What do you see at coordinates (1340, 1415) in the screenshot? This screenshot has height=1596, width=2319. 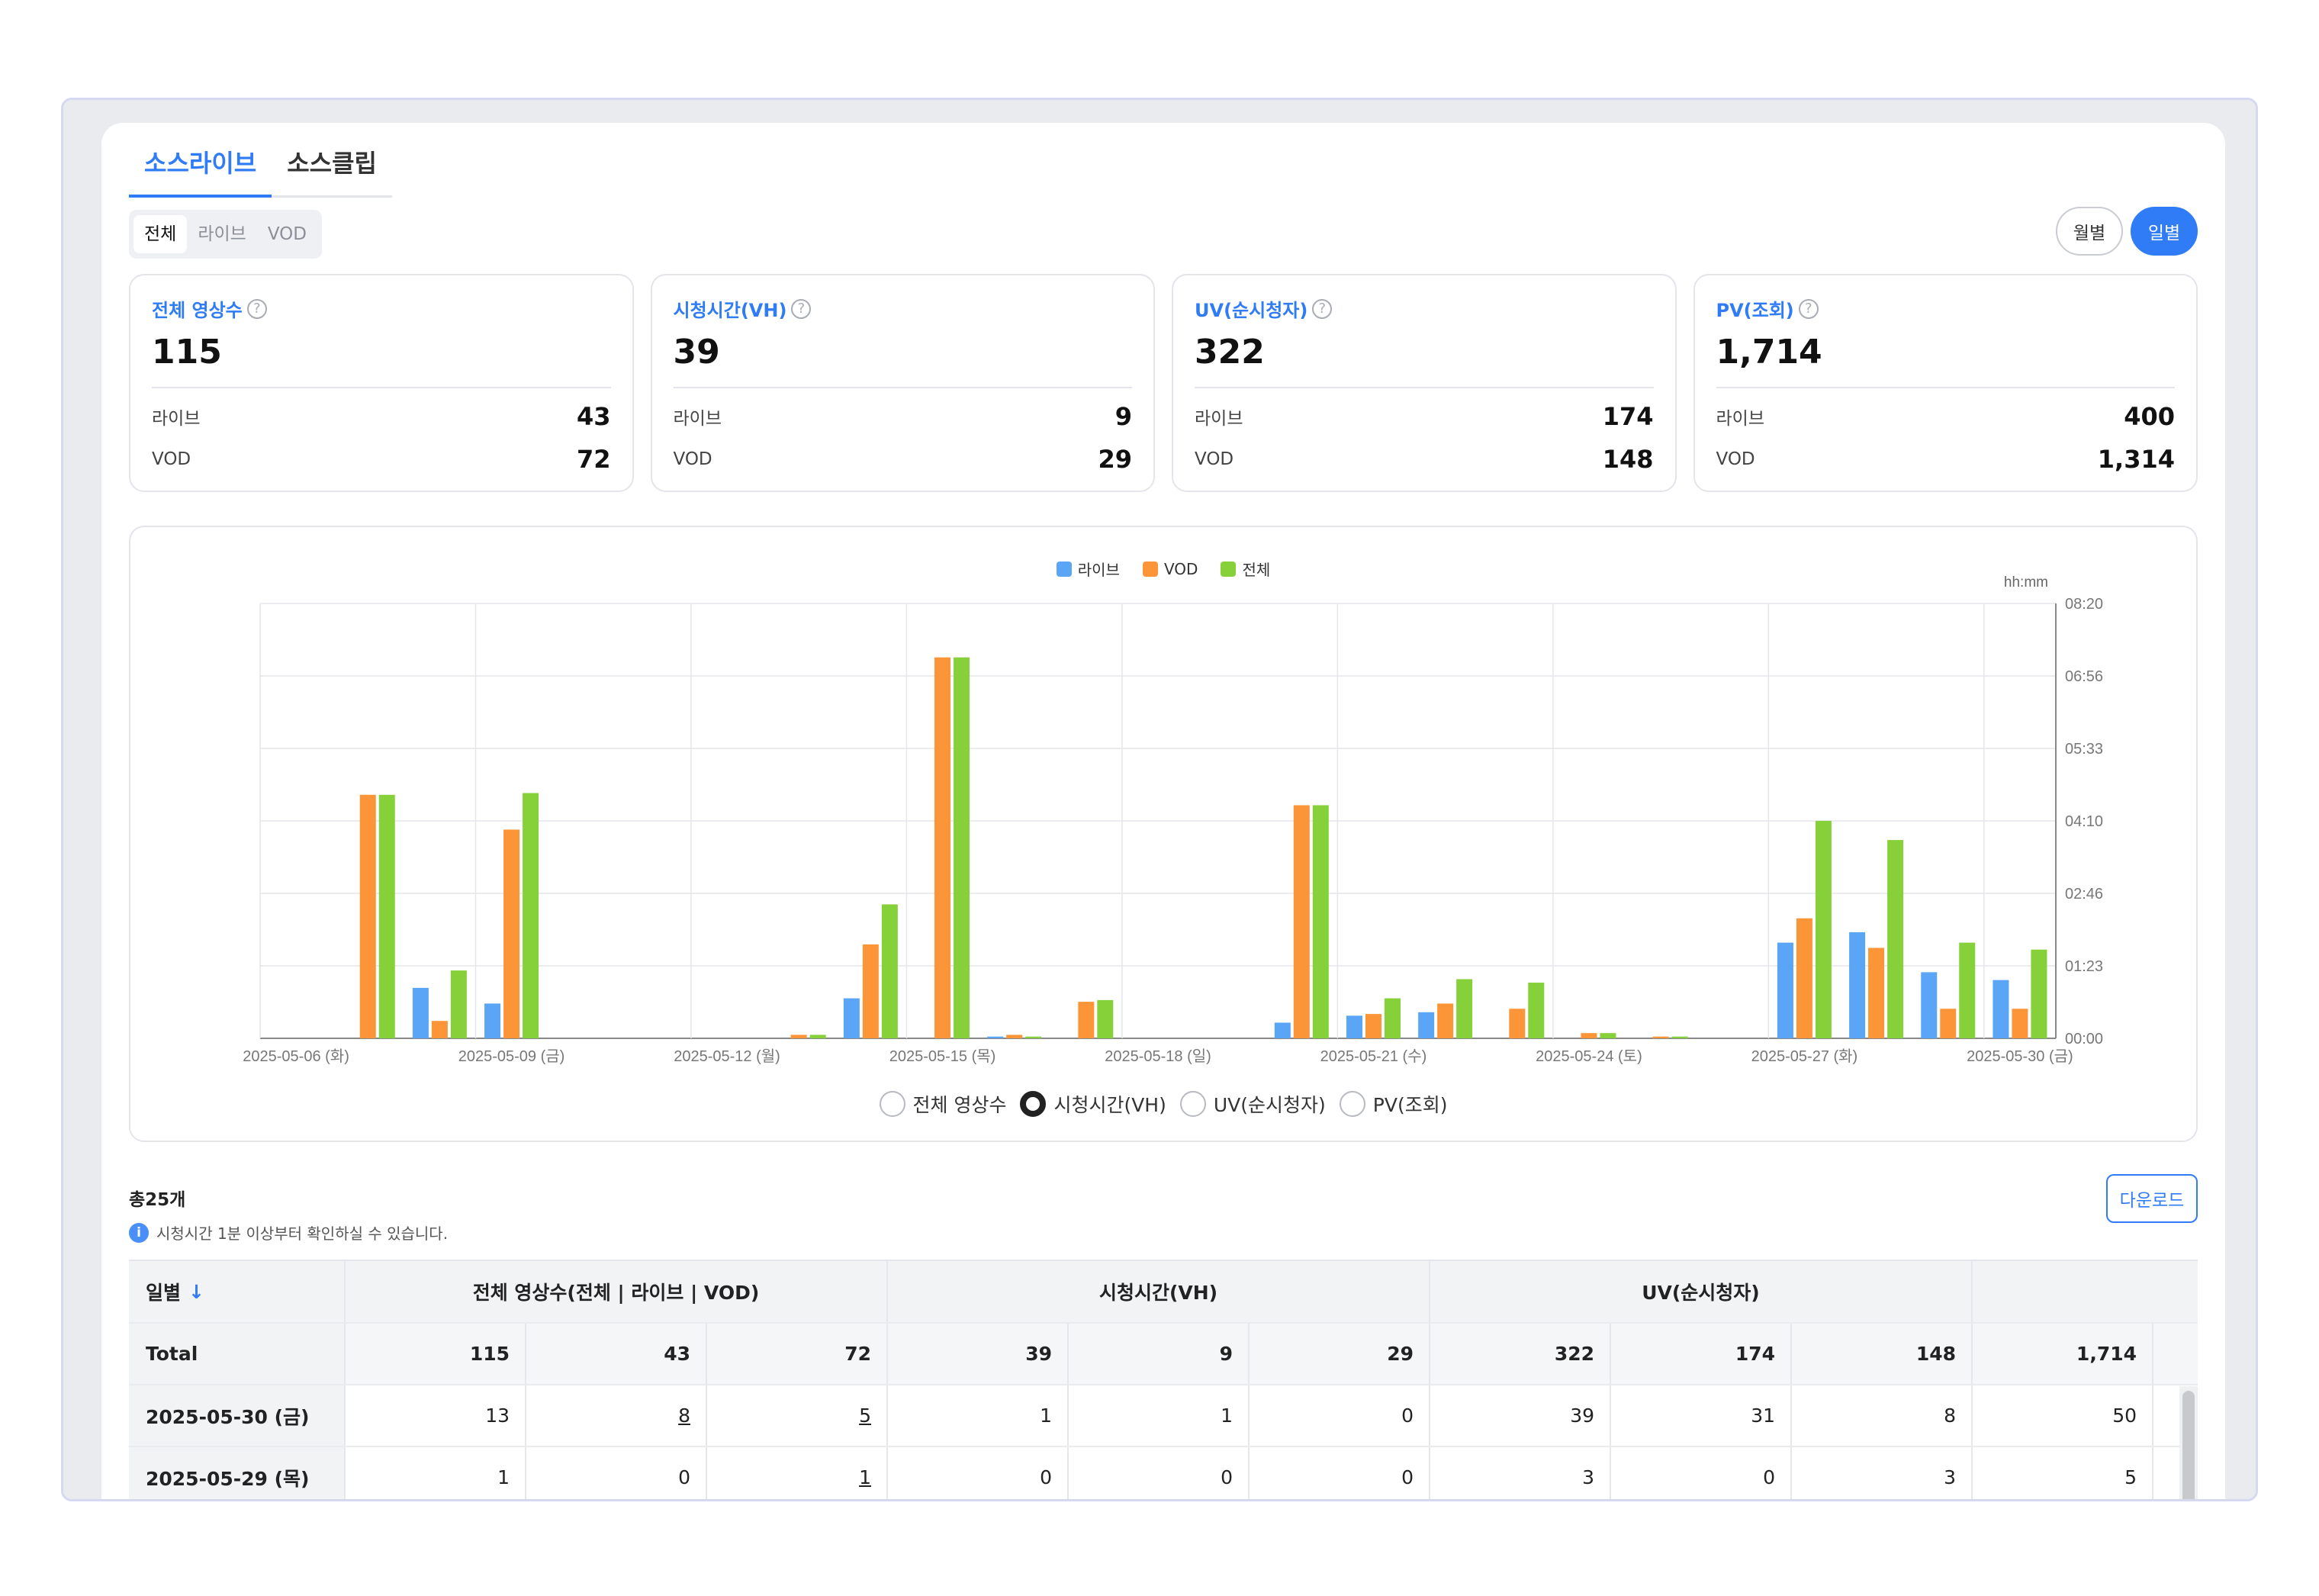 I see `table-cell: 0` at bounding box center [1340, 1415].